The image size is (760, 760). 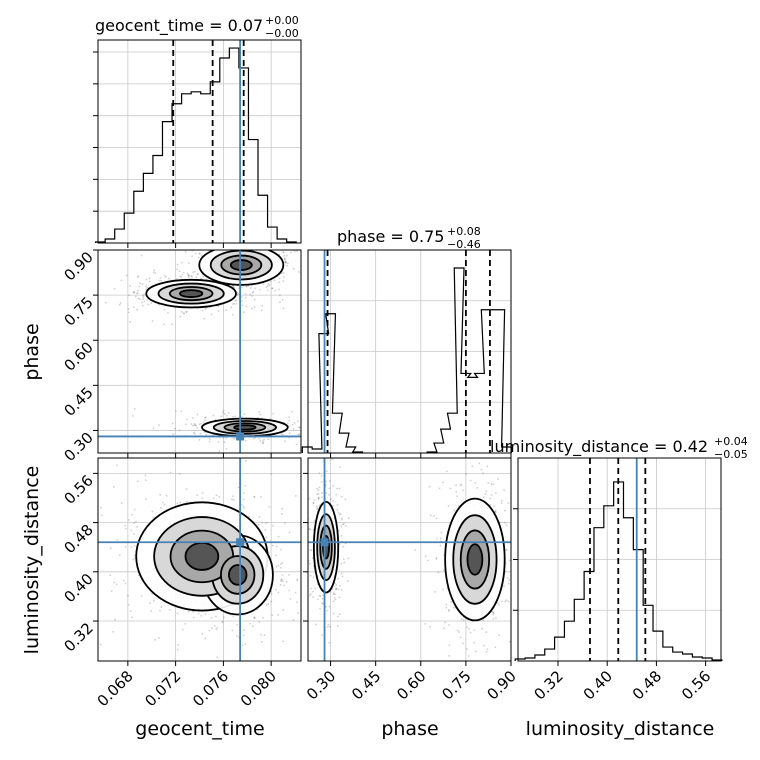 What do you see at coordinates (731, 441) in the screenshot?
I see `title-luminosity-distance-plus: +0.04` at bounding box center [731, 441].